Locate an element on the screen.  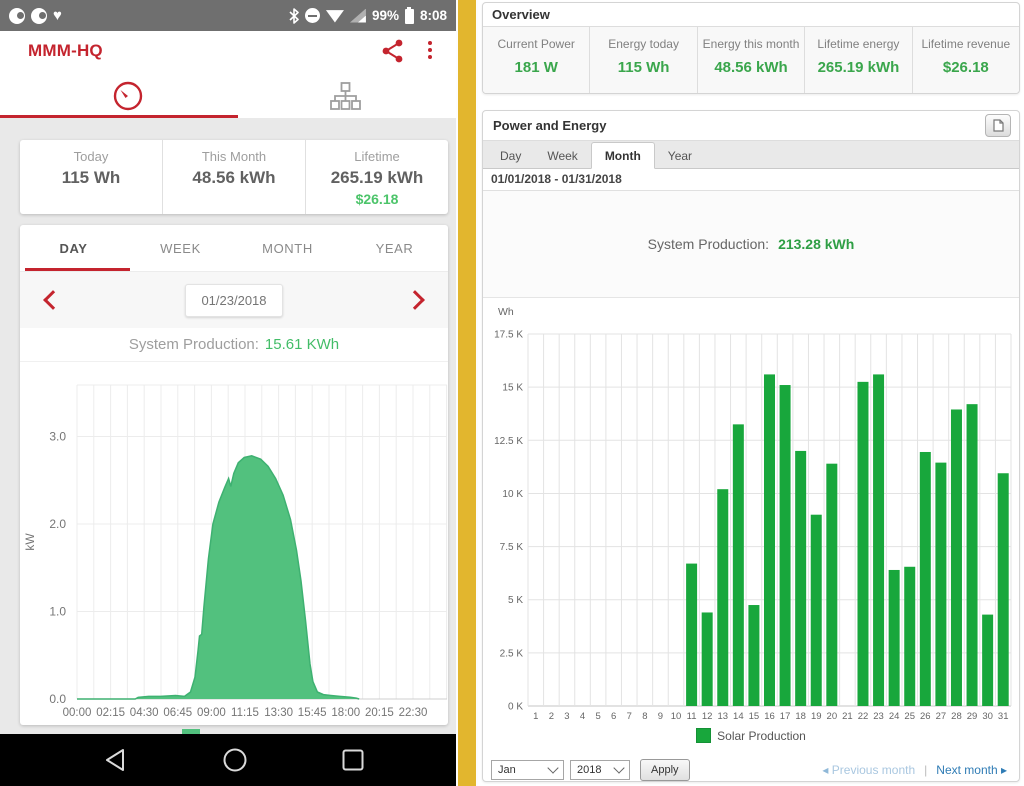
svg-text: 15 K is located at coordinates (512, 388).